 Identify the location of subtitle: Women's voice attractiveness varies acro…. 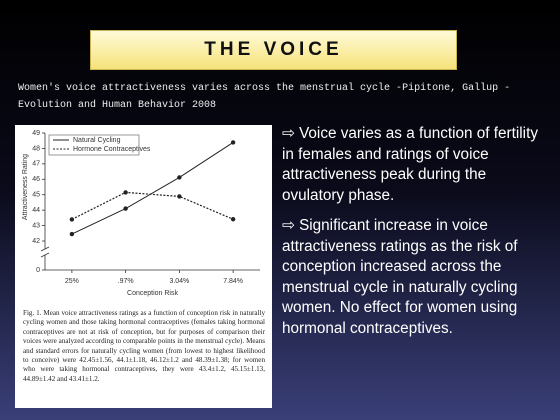
(264, 97).